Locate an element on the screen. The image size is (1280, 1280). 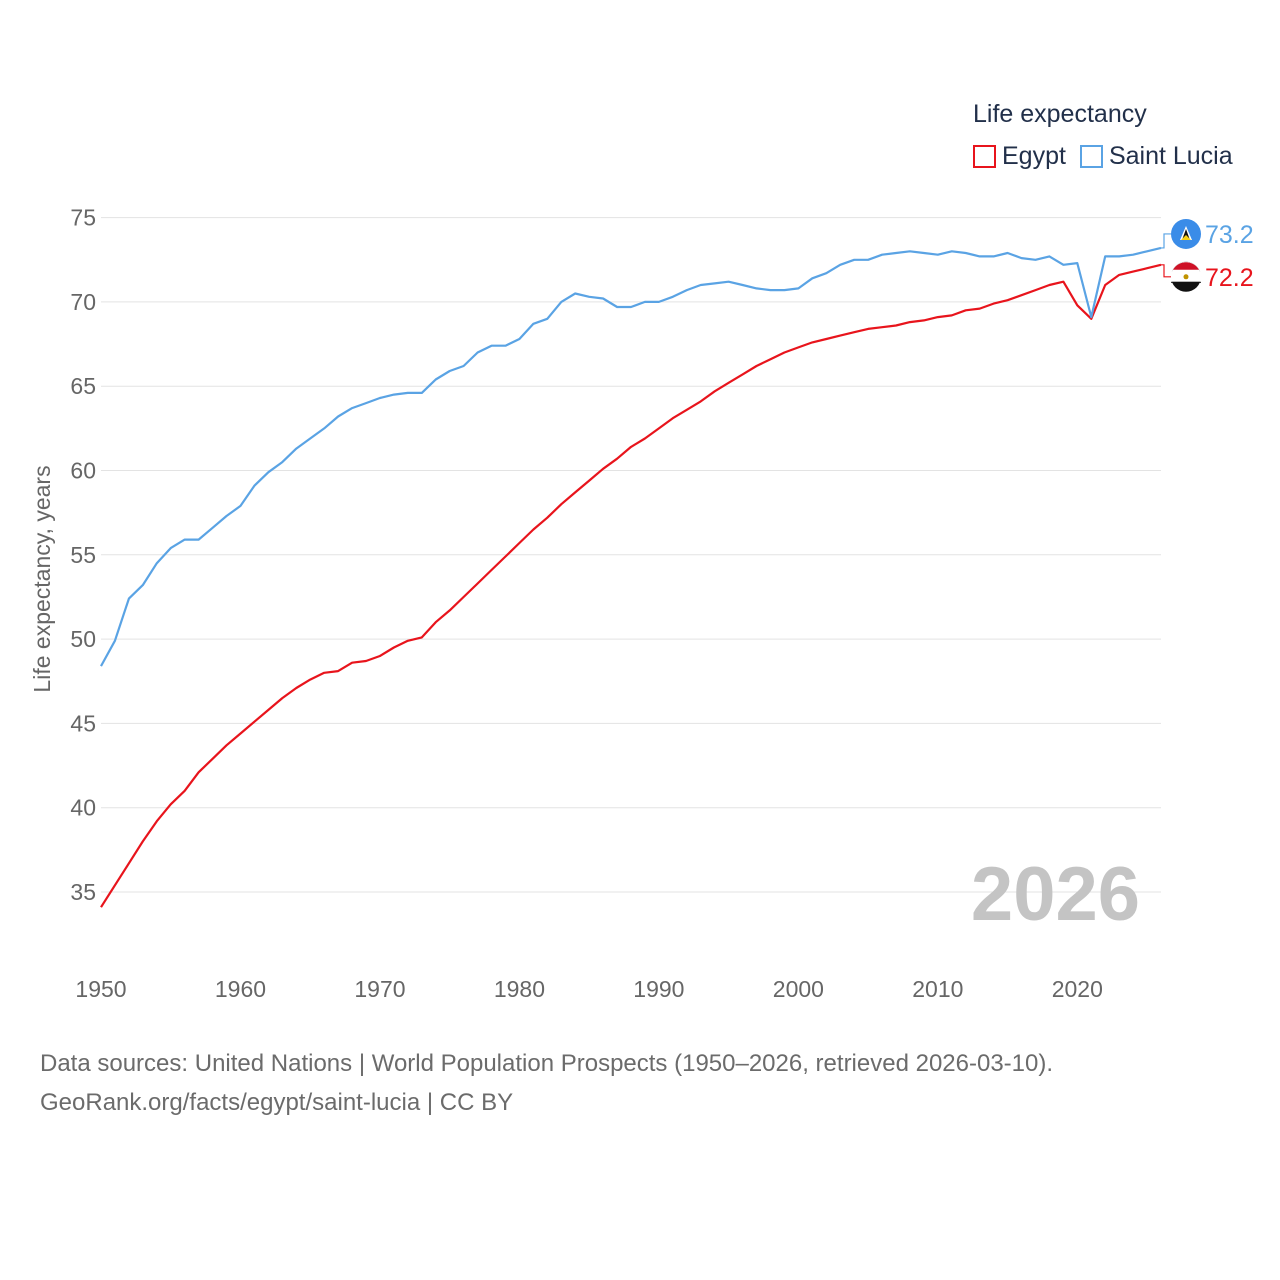
year-watermark: 2026 is located at coordinates (1055, 894).